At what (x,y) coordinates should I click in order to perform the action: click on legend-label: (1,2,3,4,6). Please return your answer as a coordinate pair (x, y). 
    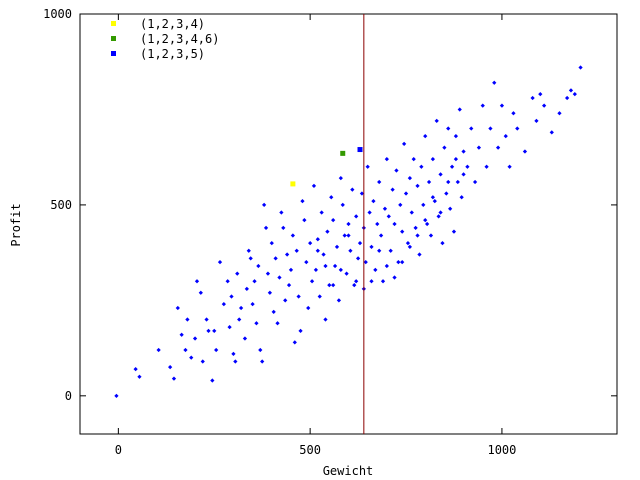
    Looking at the image, I should click on (179, 39).